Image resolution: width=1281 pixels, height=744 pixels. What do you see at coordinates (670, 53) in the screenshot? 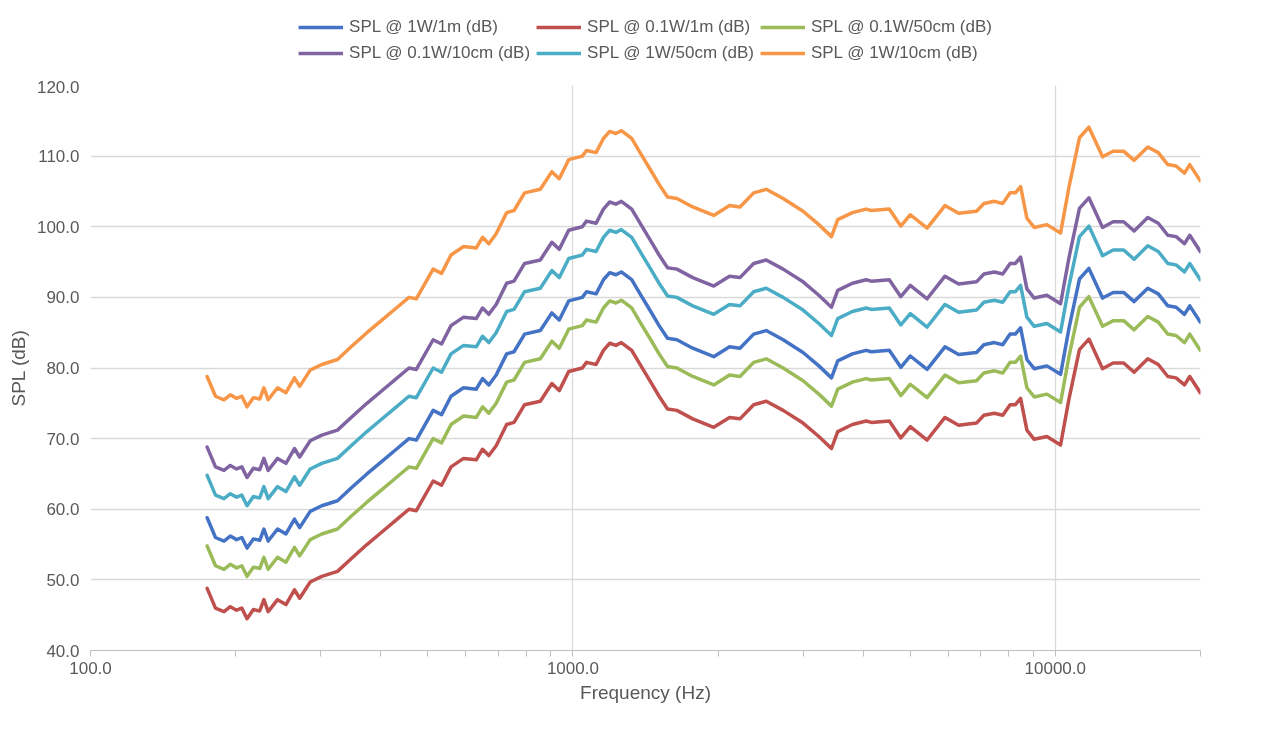
I see `legend-label: SPL @ 1W/50cm (dB)` at bounding box center [670, 53].